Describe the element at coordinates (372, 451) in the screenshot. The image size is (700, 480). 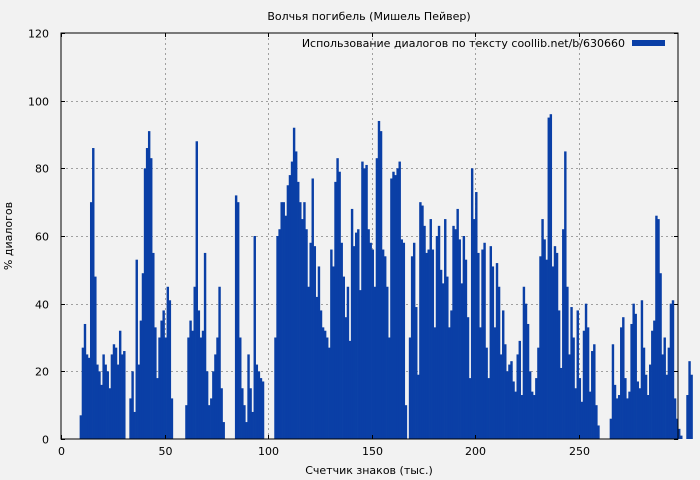
I see `x-tick-label: 150` at that location.